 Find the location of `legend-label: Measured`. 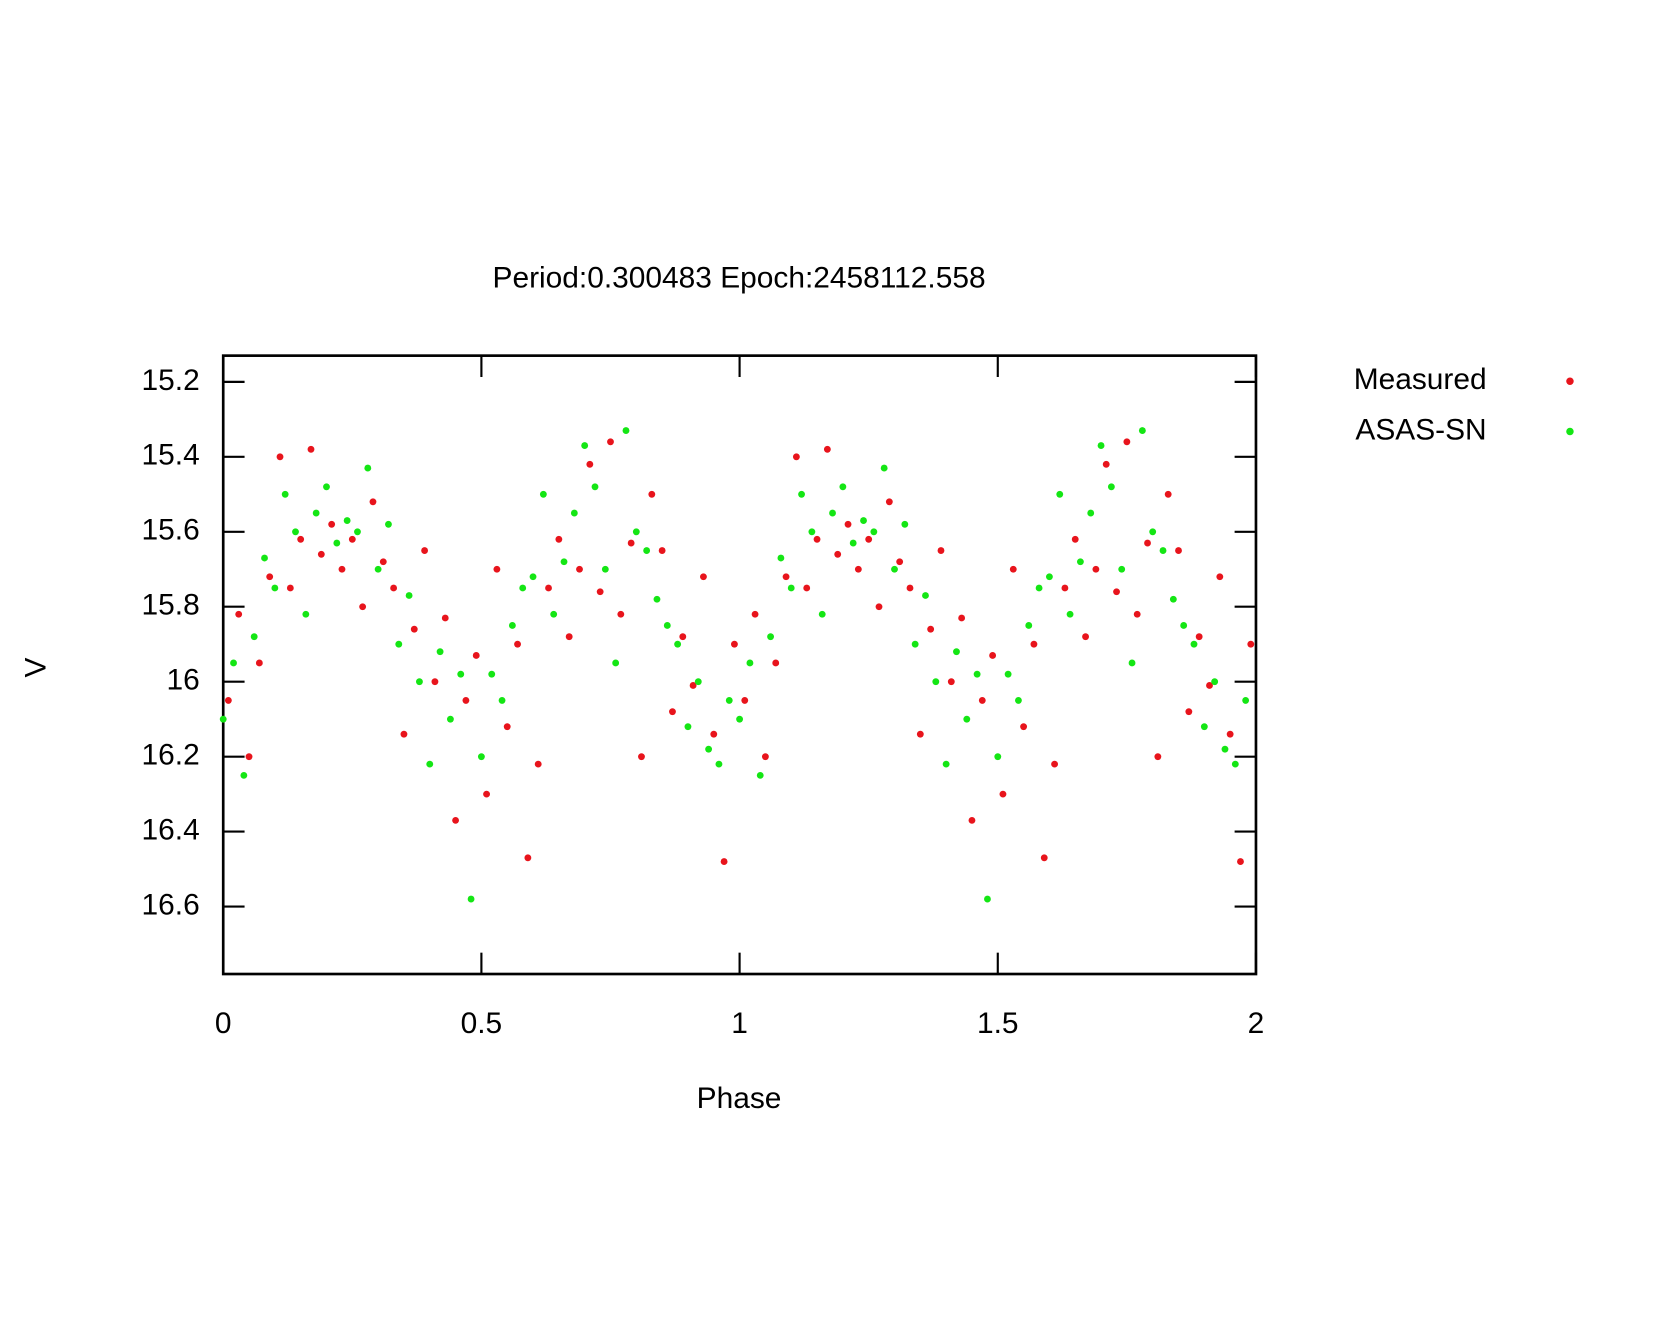

legend-label: Measured is located at coordinates (1420, 379).